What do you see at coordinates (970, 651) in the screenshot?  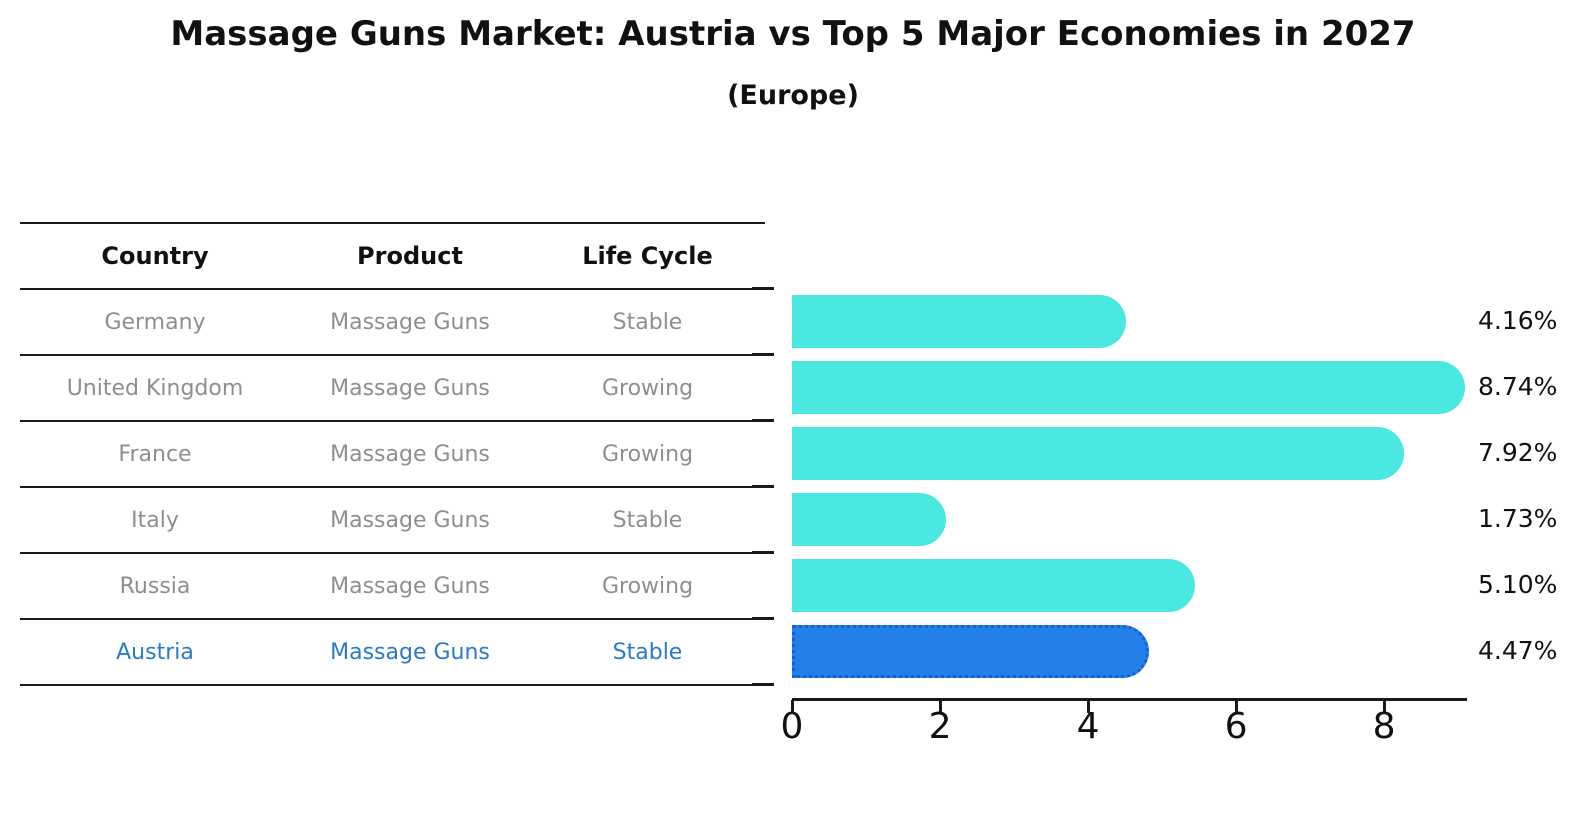 I see `bar-austria` at bounding box center [970, 651].